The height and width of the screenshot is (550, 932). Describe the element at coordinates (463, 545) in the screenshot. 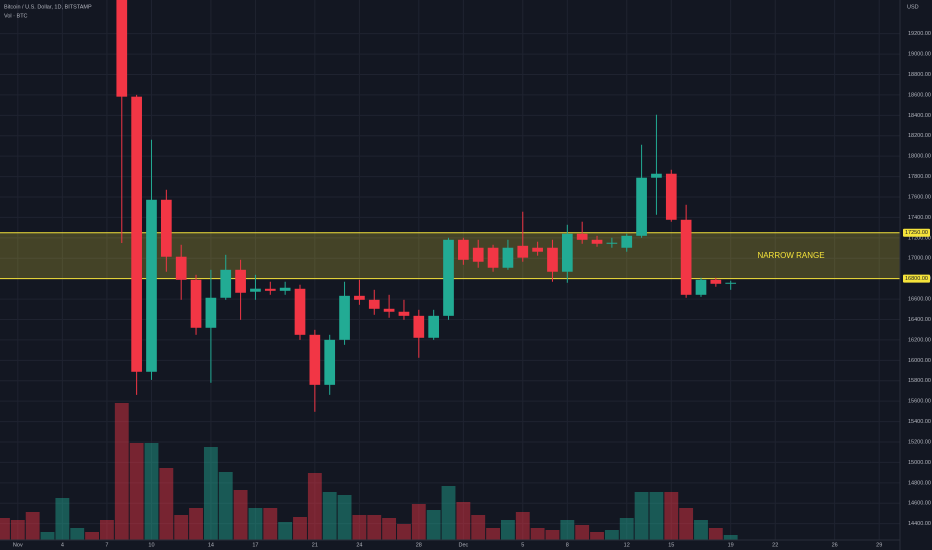

I see `x-tick-label: Dec` at that location.